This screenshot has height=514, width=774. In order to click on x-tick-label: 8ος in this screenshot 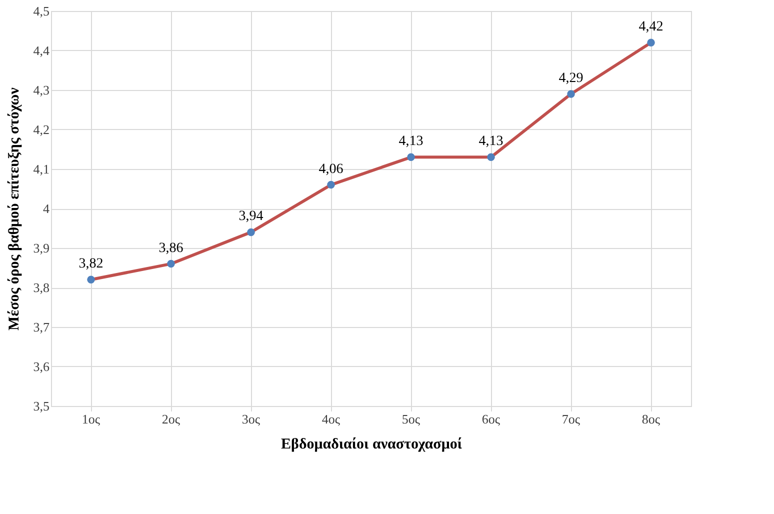, I will do `click(651, 419)`.